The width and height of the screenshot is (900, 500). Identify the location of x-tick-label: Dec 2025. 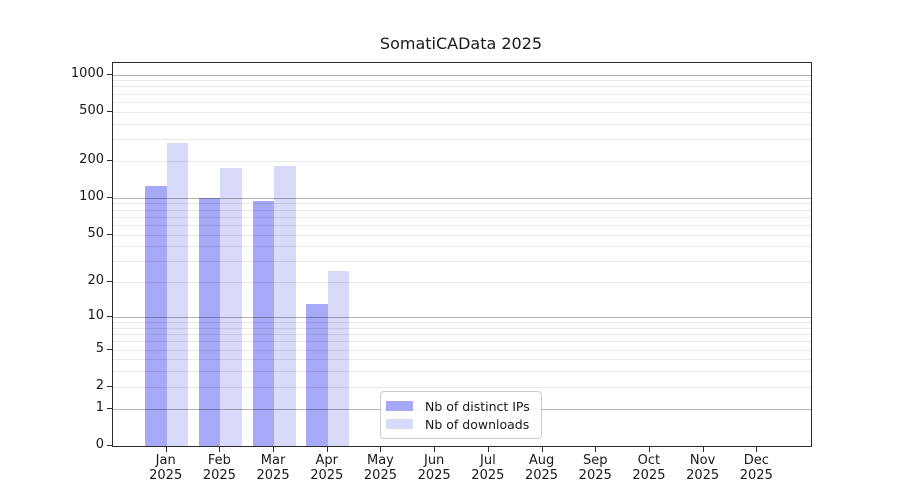
(756, 468).